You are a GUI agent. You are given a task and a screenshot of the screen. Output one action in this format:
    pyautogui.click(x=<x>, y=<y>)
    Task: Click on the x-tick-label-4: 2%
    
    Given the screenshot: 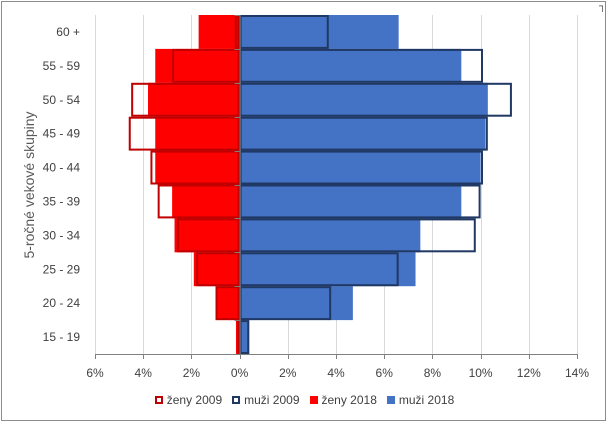 What is the action you would take?
    pyautogui.click(x=288, y=373)
    